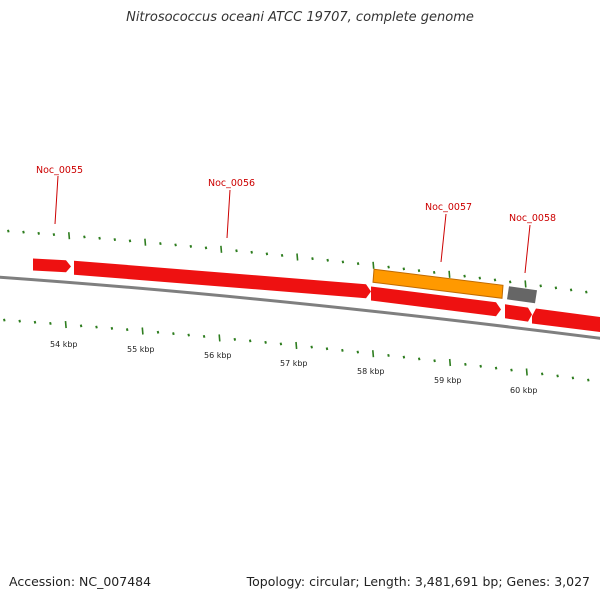  Describe the element at coordinates (300, 307) in the screenshot. I see `genome-backbone` at that location.